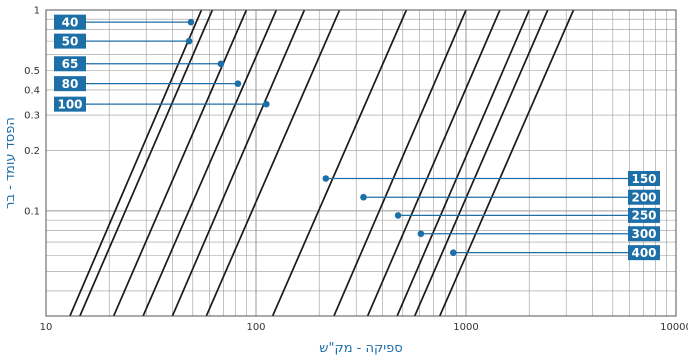  I want to click on marker-250: 250, so click(527, 215).